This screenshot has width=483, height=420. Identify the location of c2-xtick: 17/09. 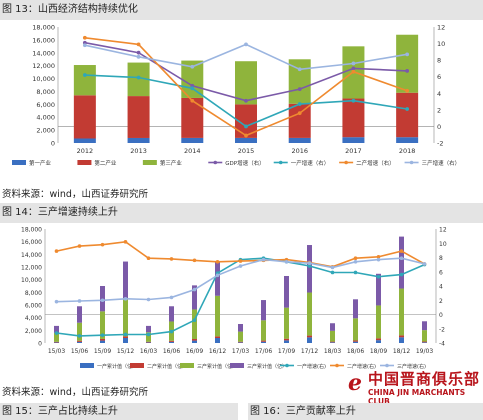
(286, 351).